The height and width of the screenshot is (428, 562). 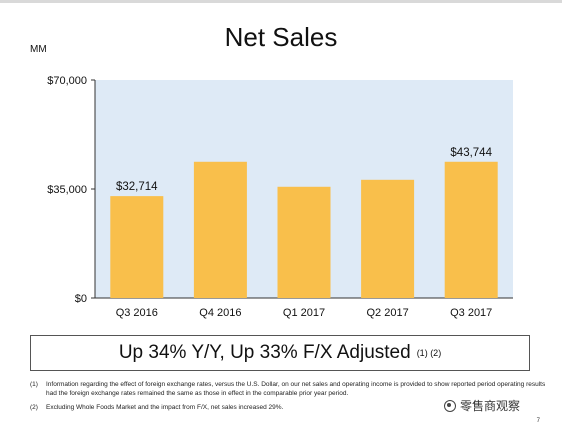 I want to click on watermark: 零售商观察, so click(x=482, y=405).